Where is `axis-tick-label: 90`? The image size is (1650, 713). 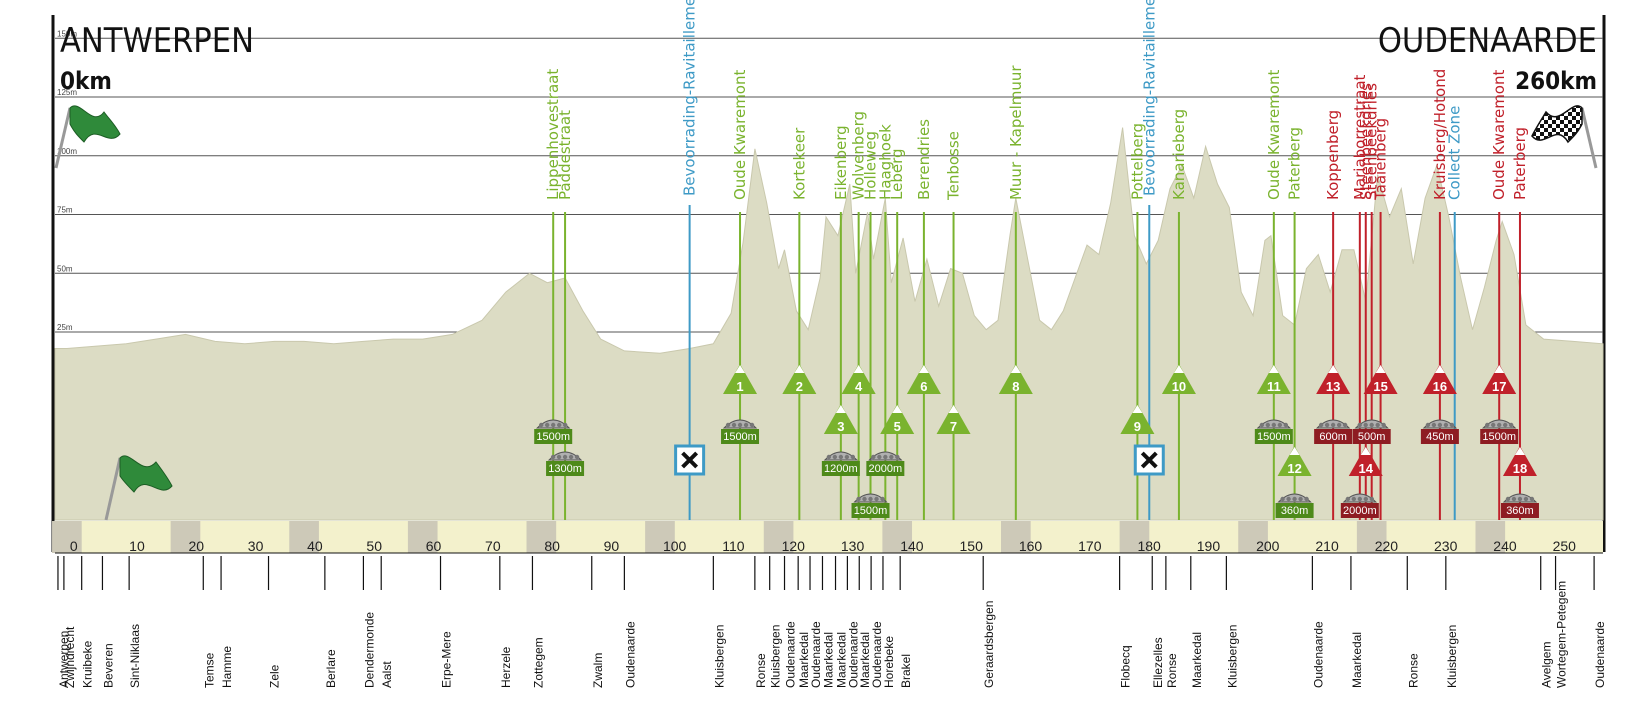 axis-tick-label: 90 is located at coordinates (612, 546).